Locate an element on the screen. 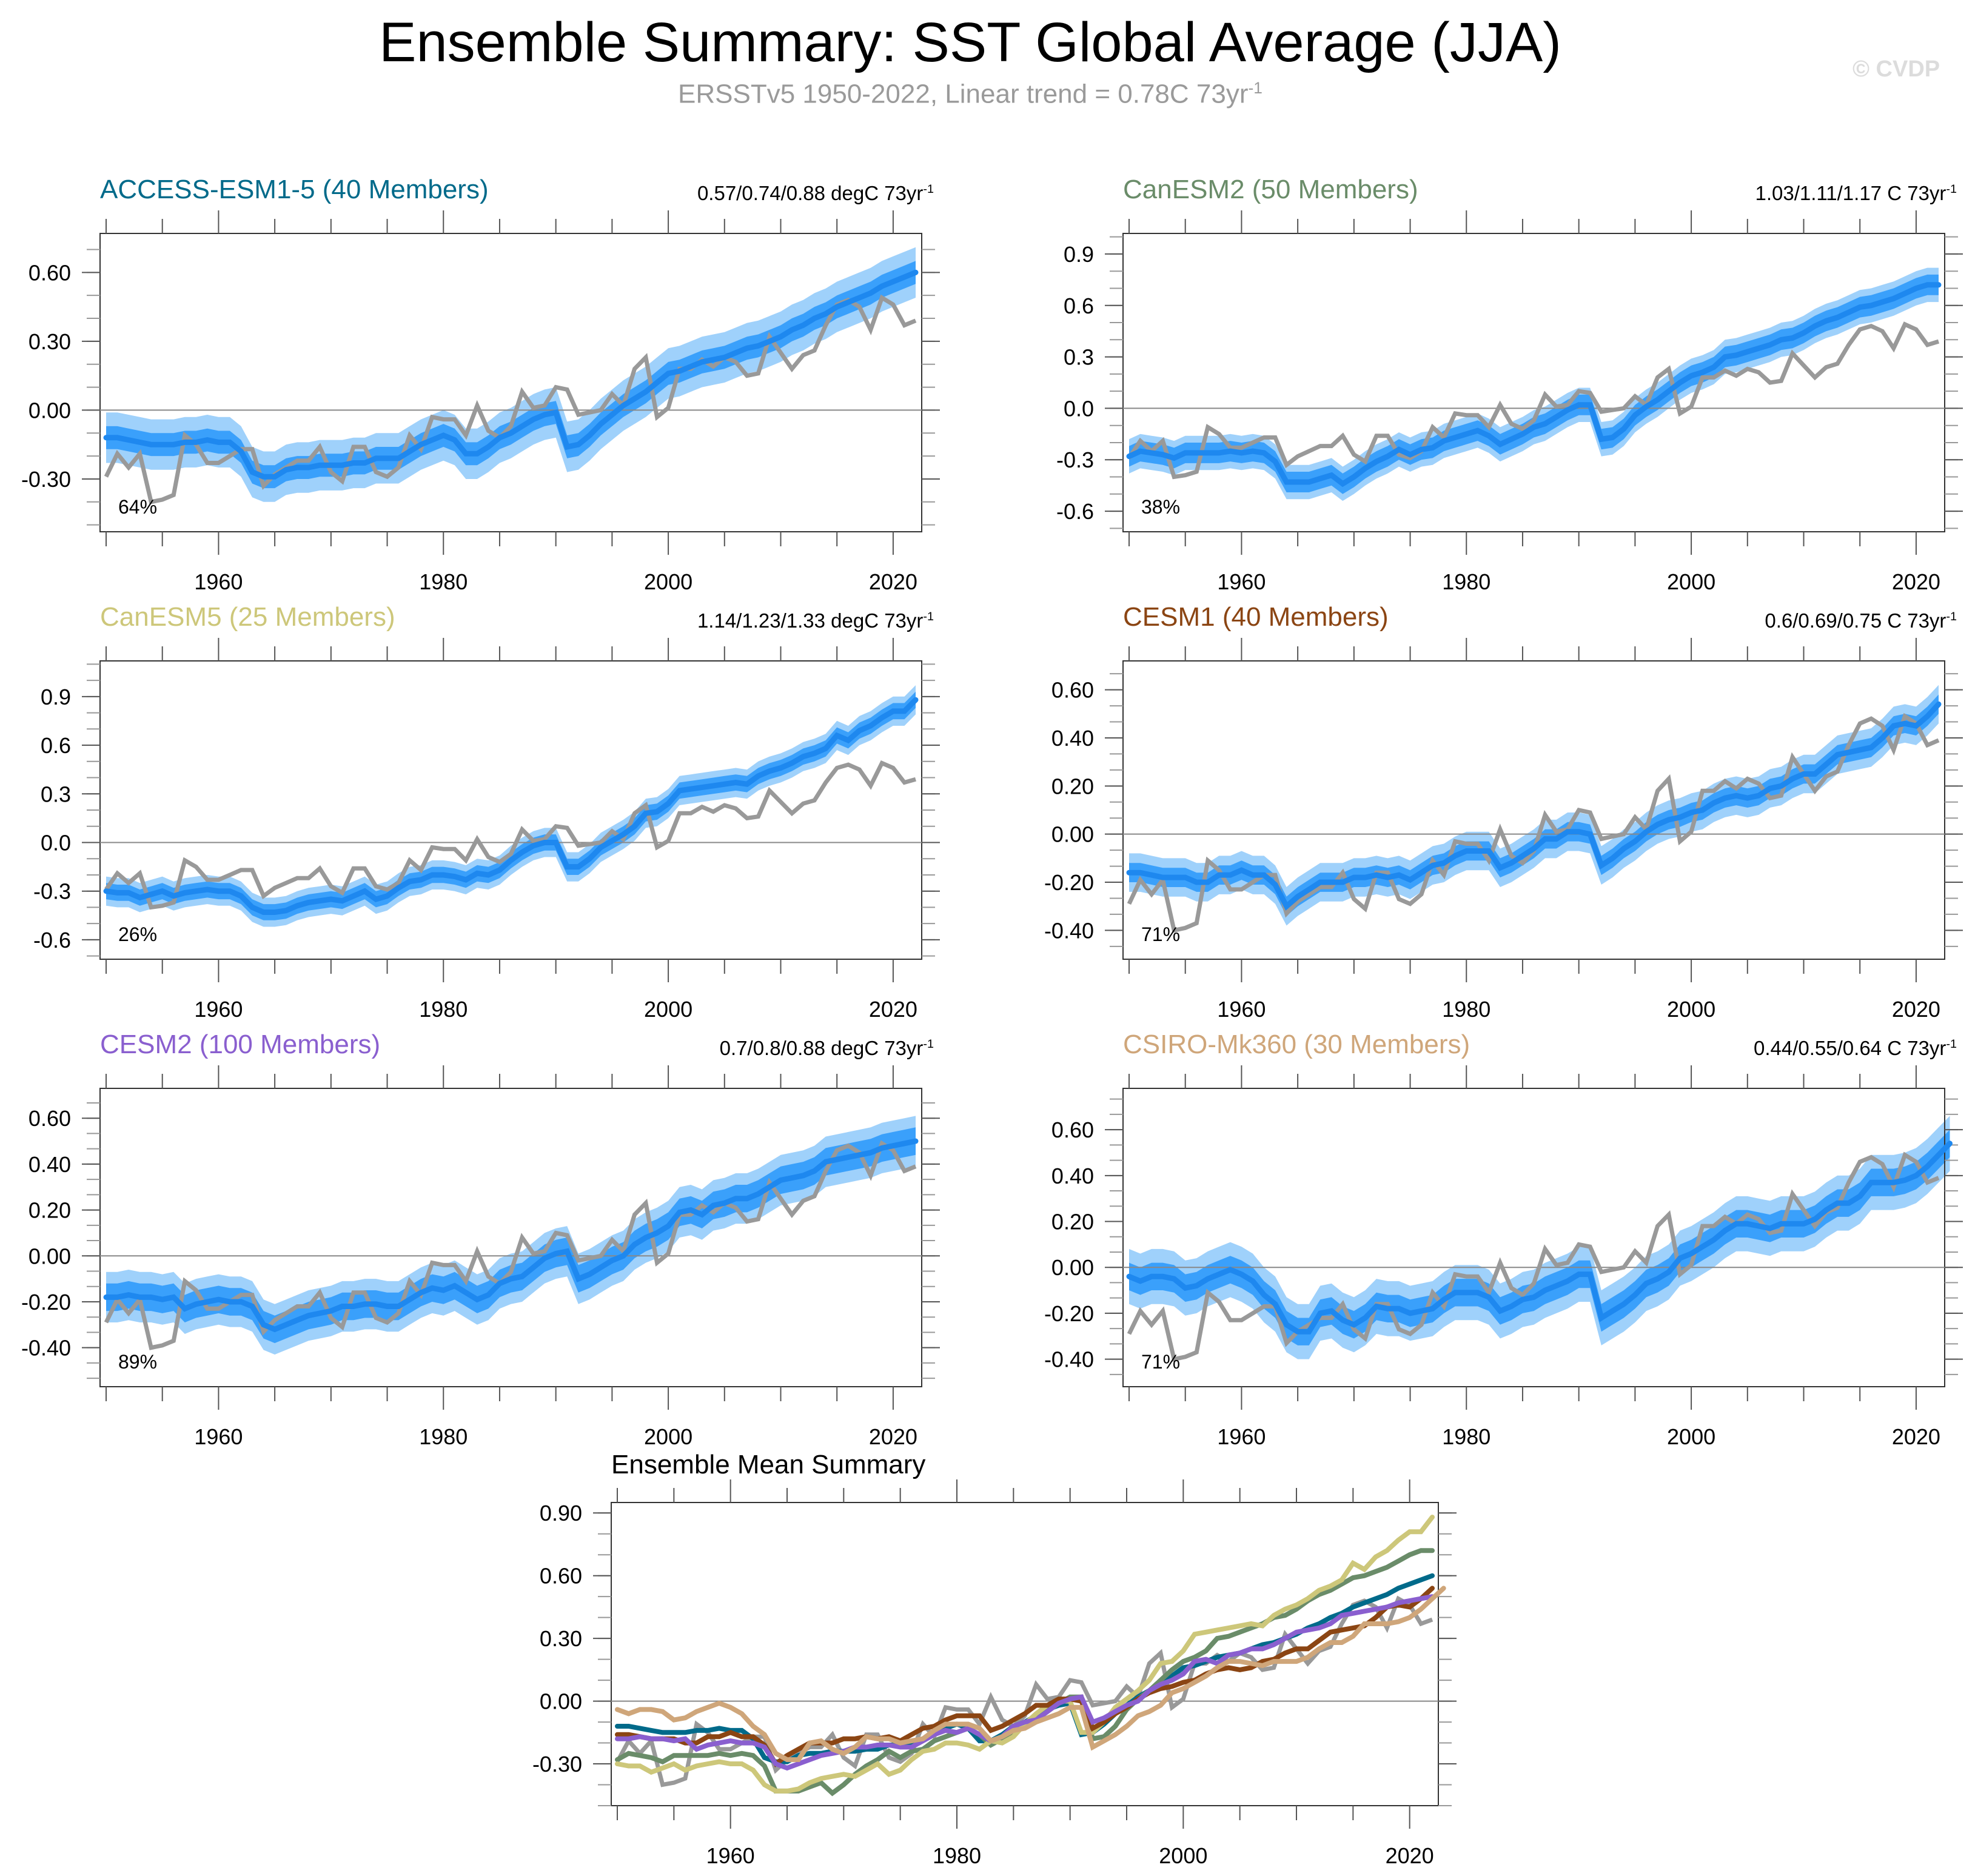 This screenshot has width=1975, height=1876. cesm1-ensemble-mean-line is located at coordinates (1534, 806).